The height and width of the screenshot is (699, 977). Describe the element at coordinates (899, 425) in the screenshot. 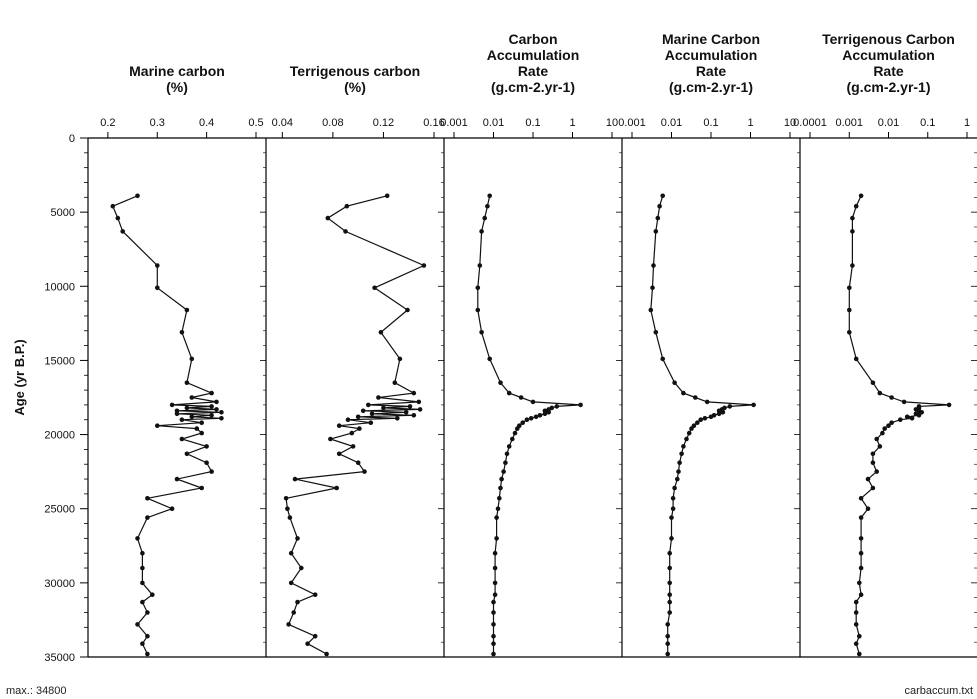

I see `series-line` at that location.